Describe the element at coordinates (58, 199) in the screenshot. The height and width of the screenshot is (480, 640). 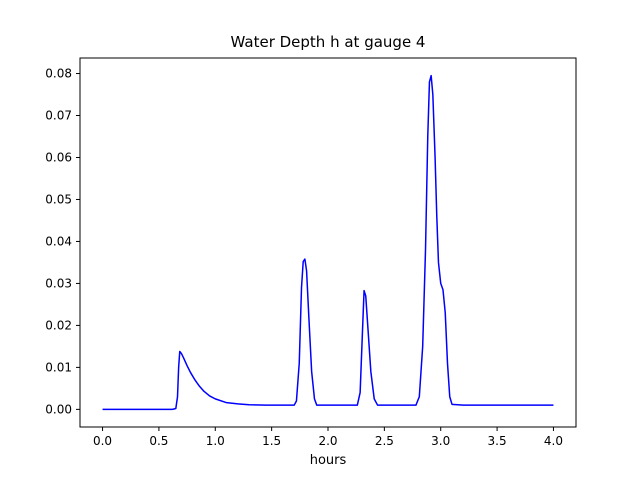
I see `y-tick-label: 0.05` at that location.